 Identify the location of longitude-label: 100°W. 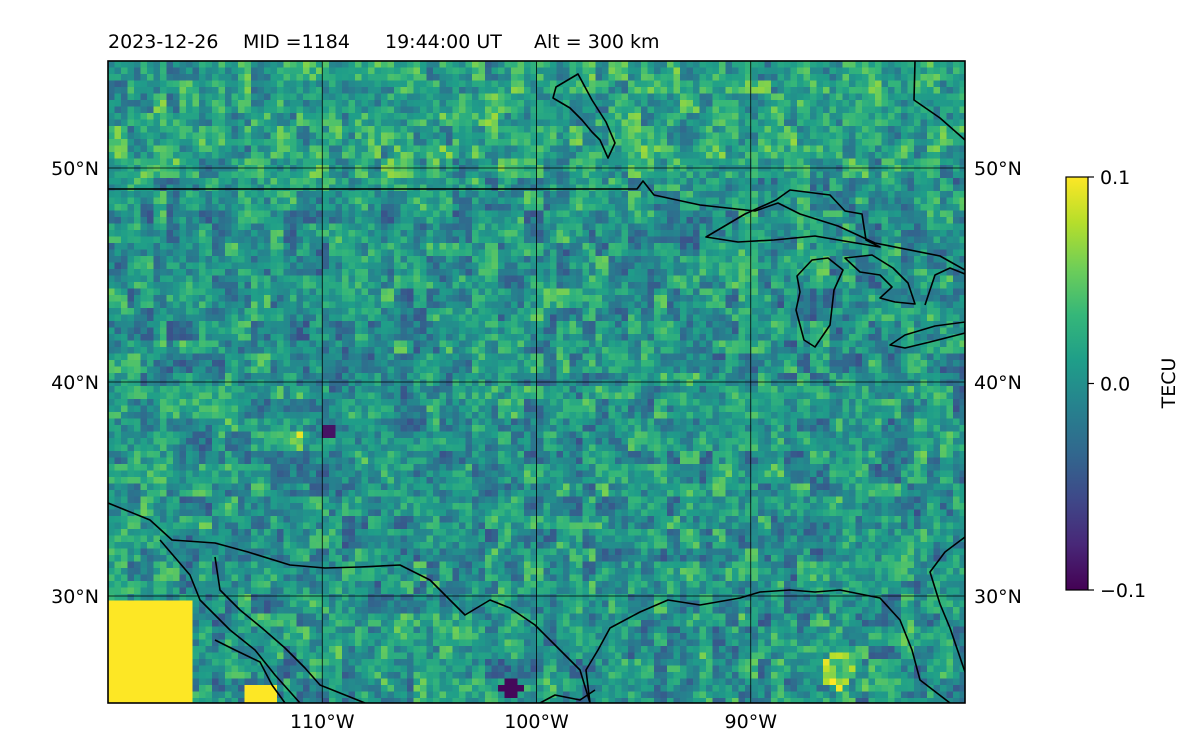
(536, 722).